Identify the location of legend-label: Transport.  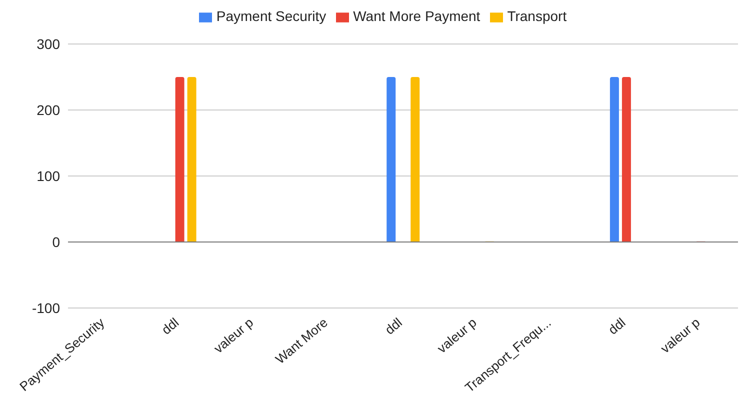
(537, 16).